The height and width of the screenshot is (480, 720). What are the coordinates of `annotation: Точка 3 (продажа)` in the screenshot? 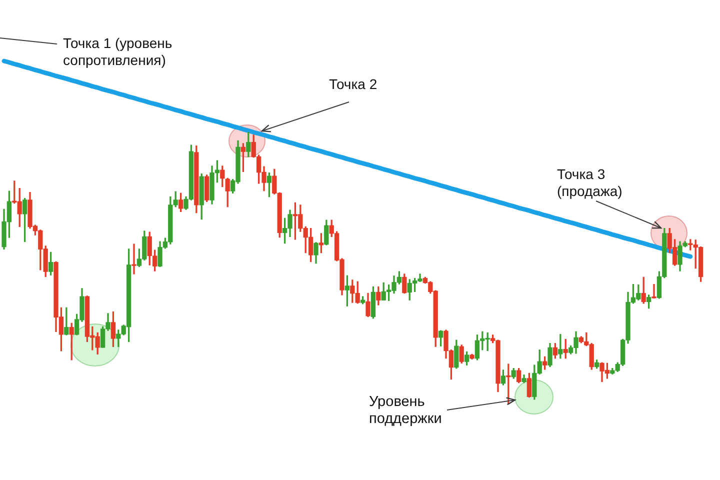 It's located at (590, 183).